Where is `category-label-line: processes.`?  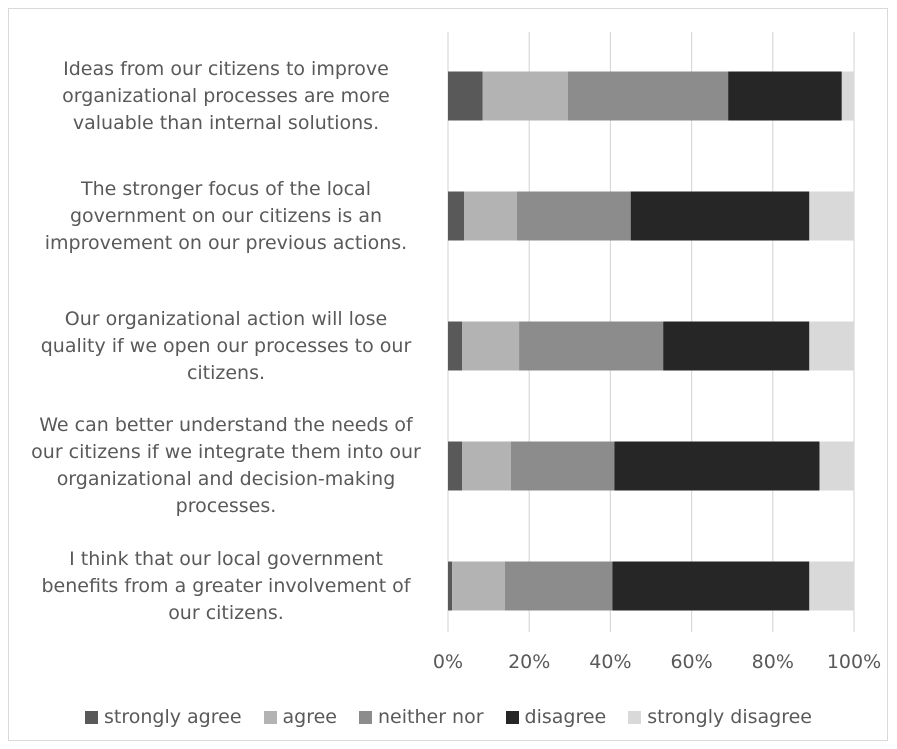
category-label-line: processes. is located at coordinates (226, 506).